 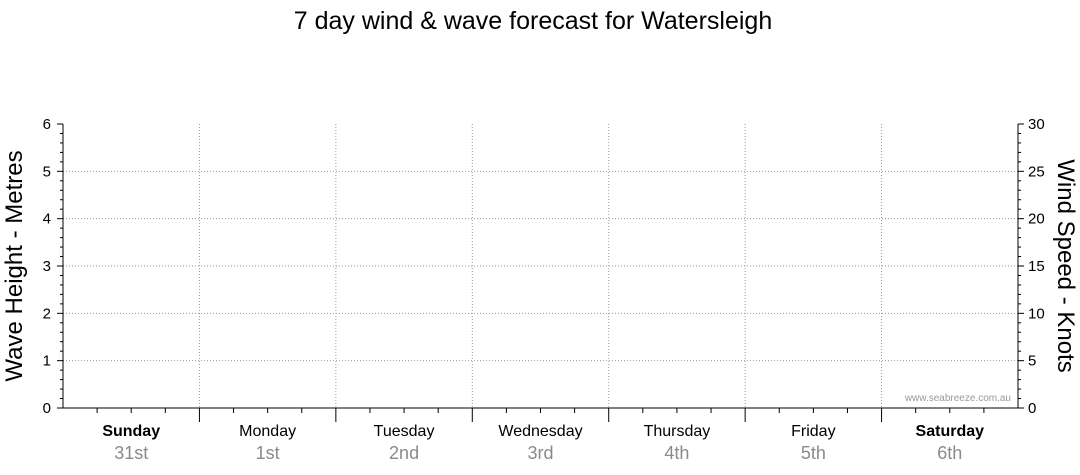 I want to click on day-name-label: Sunday, so click(x=131, y=431).